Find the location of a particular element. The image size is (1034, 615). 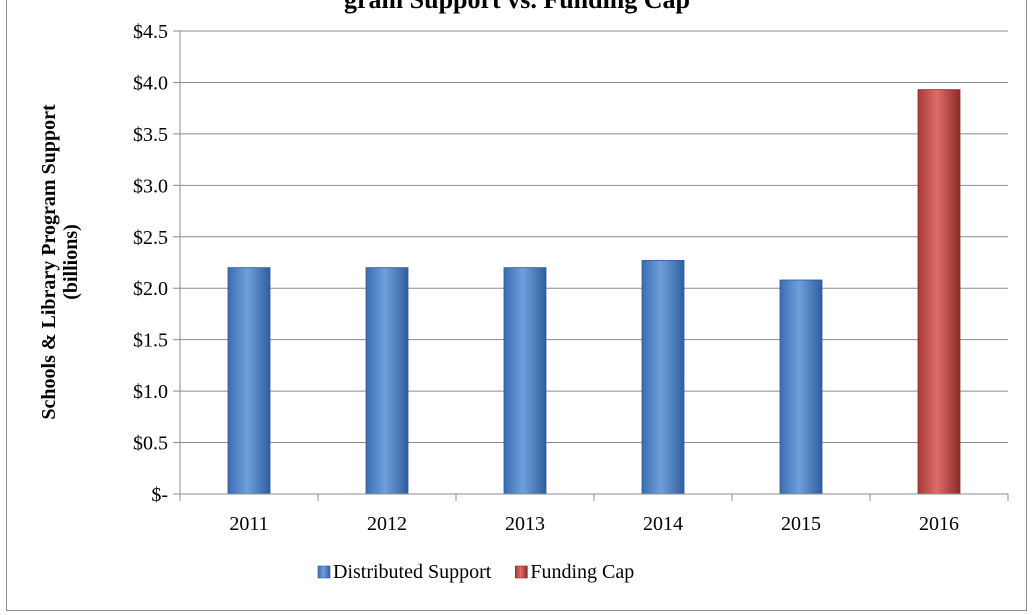

x-tick-label: 2014 is located at coordinates (663, 524).